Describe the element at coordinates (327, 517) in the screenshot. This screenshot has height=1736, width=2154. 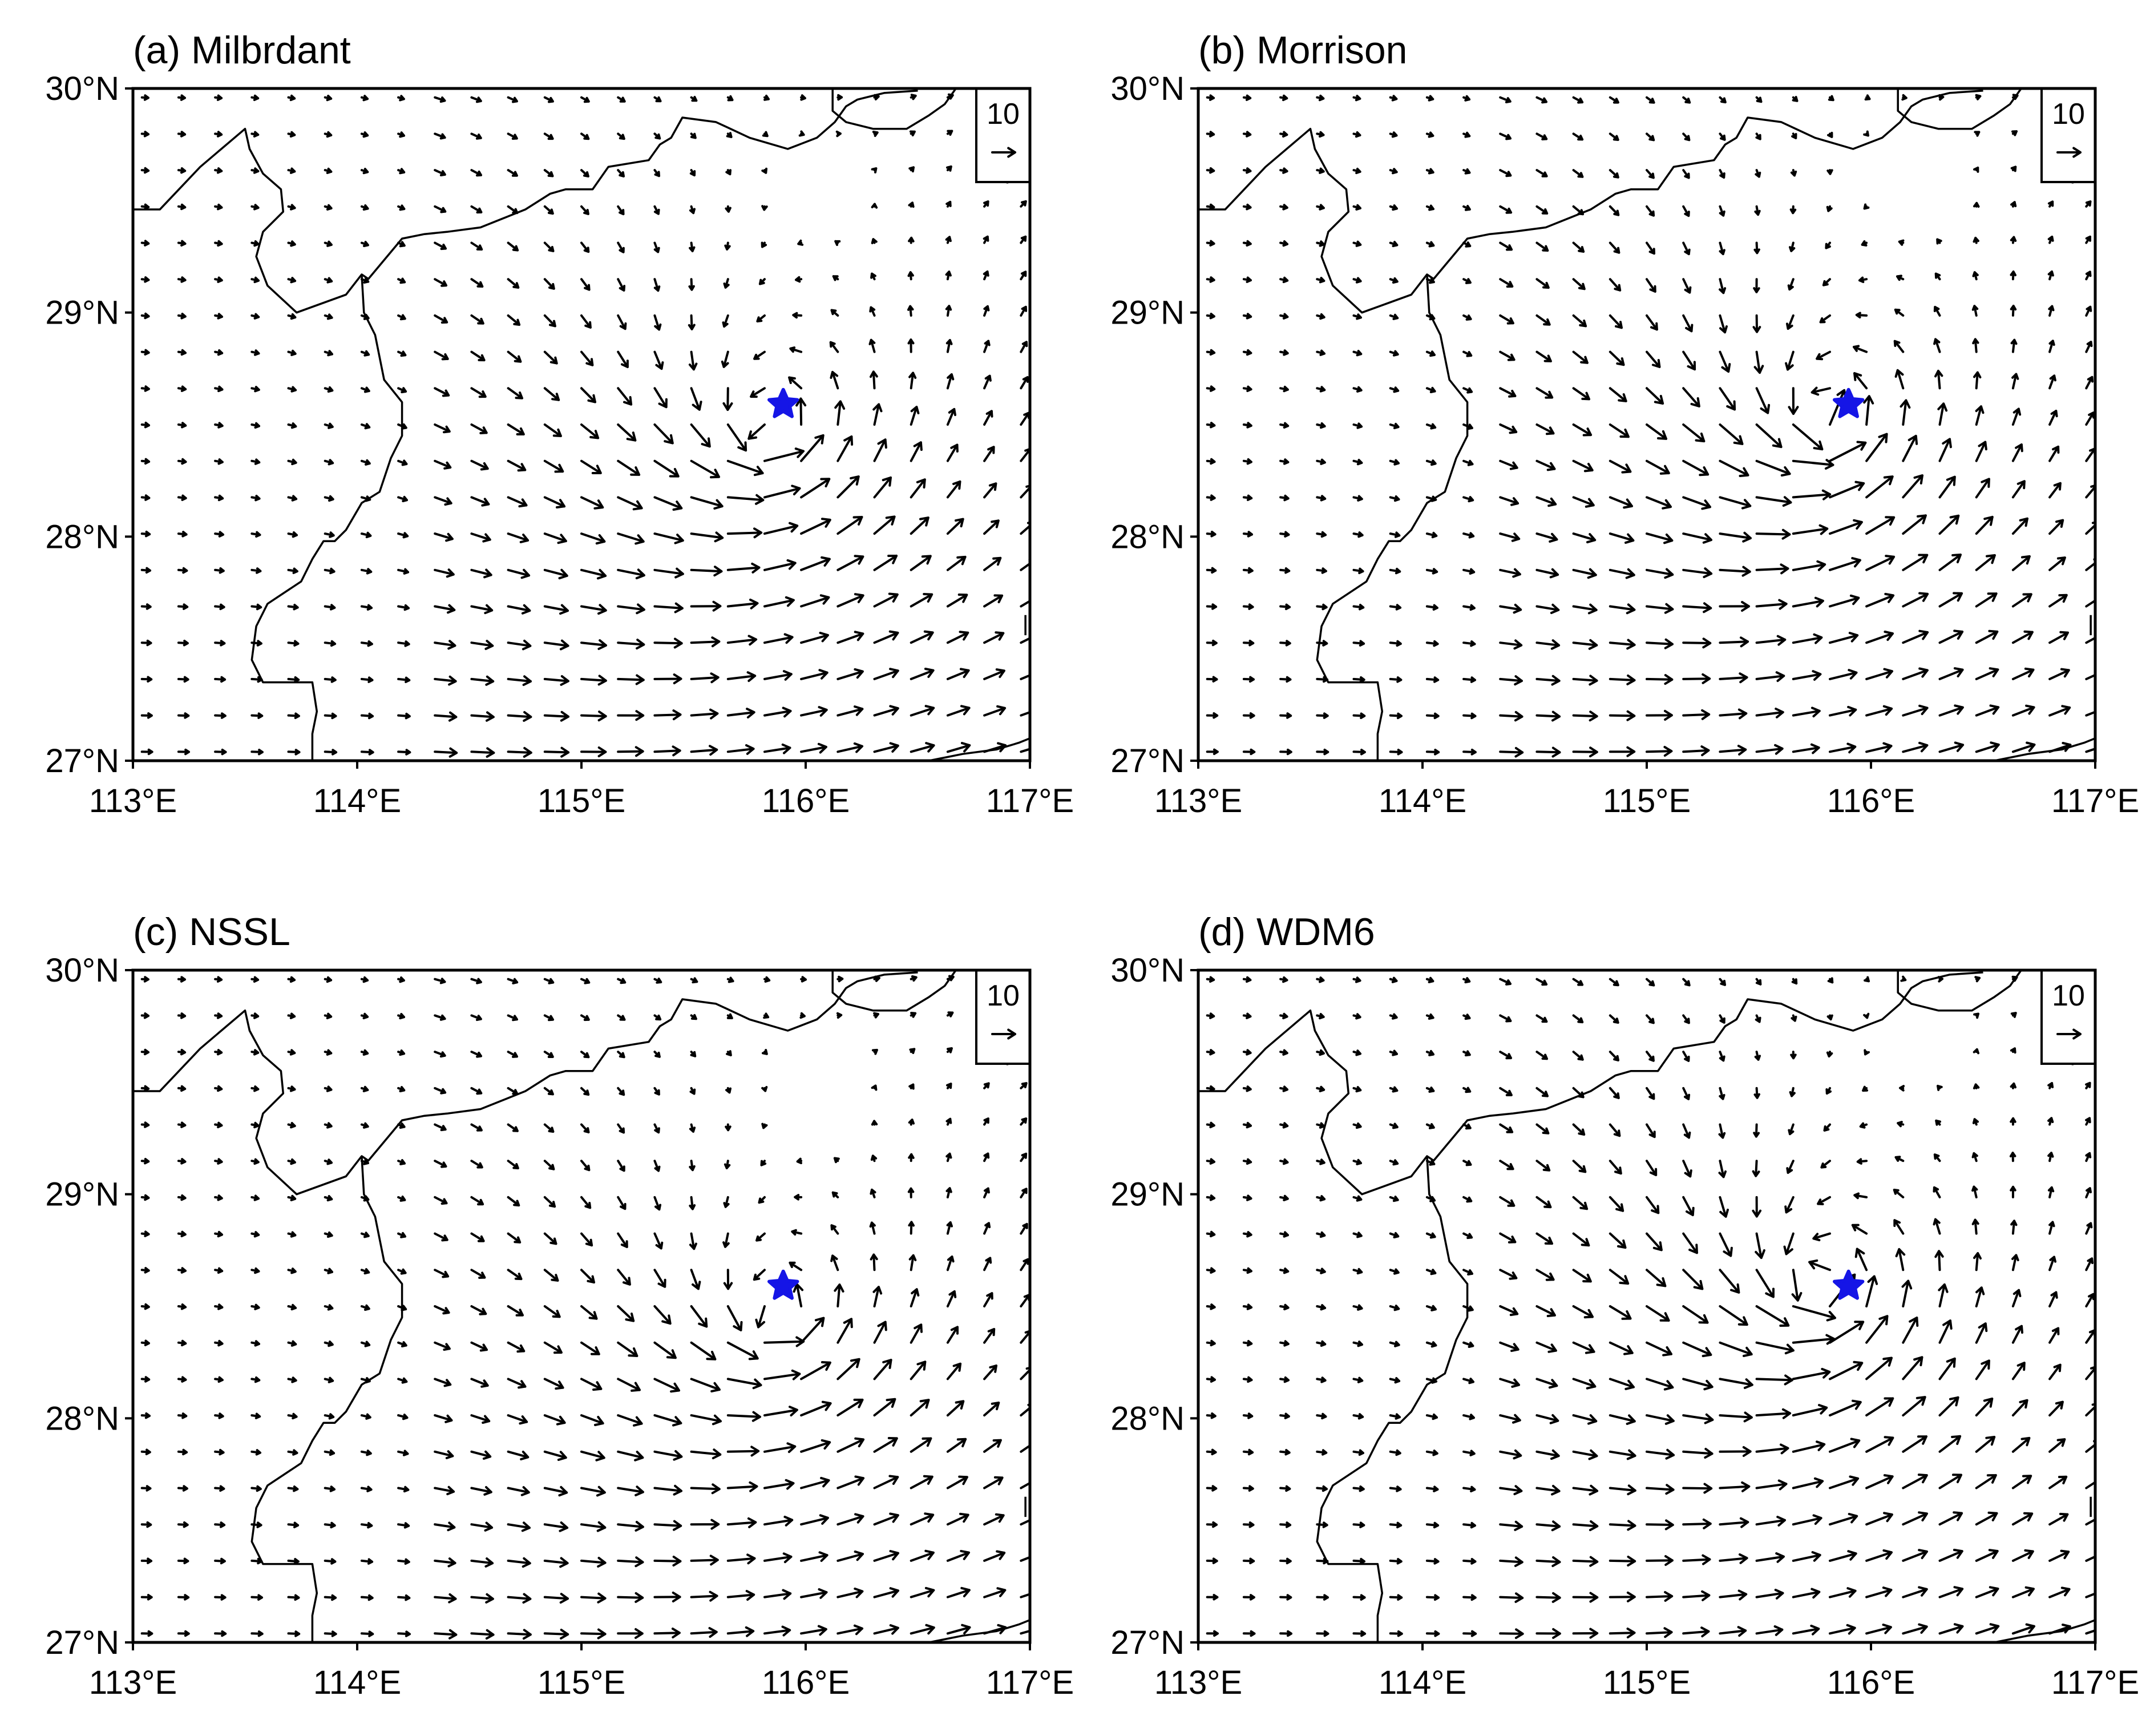
I see `coastline-west` at that location.